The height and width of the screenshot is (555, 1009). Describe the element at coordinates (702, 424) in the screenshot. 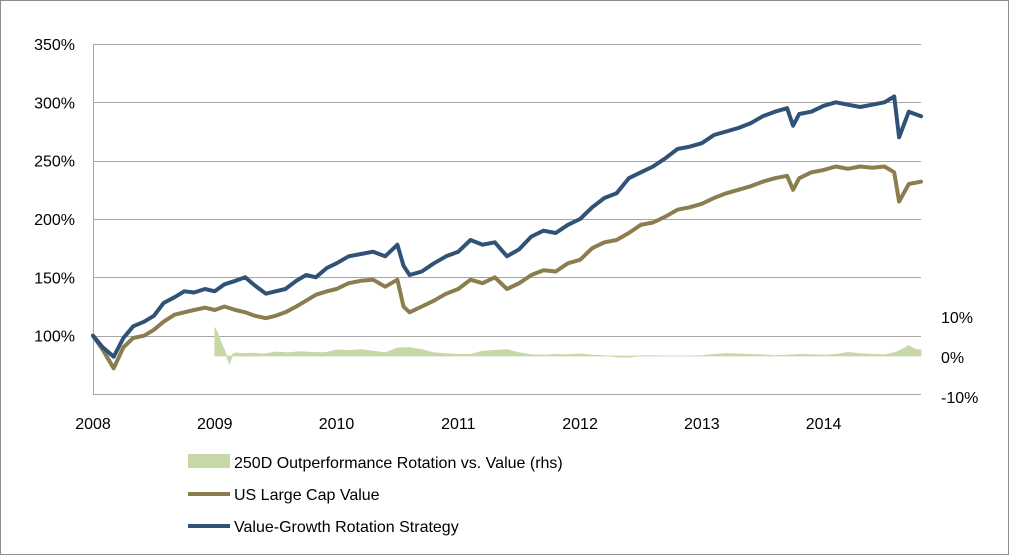

I see `x-tick-label: 2013` at that location.